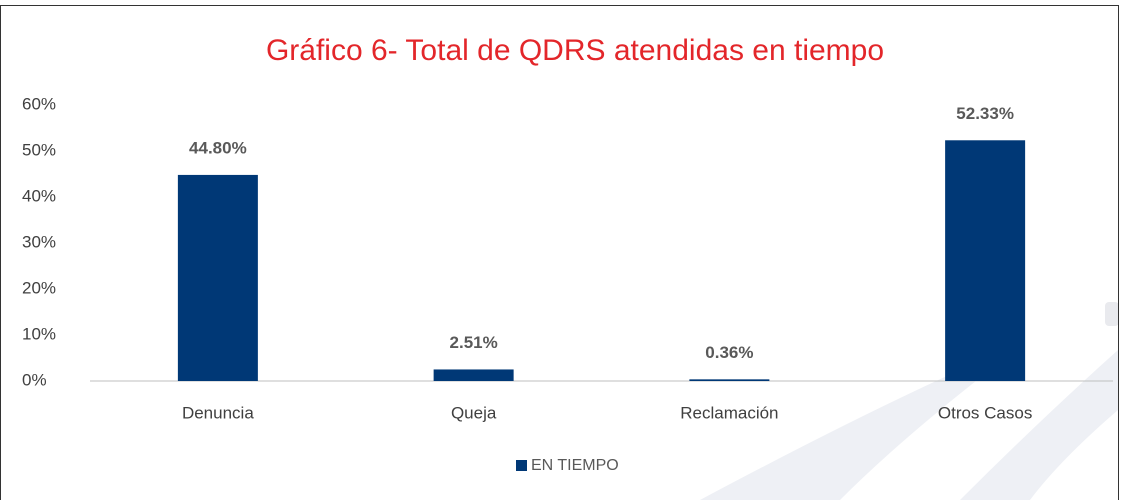 This screenshot has height=500, width=1135. Describe the element at coordinates (39, 241) in the screenshot. I see `y-tick-label: 30%` at that location.